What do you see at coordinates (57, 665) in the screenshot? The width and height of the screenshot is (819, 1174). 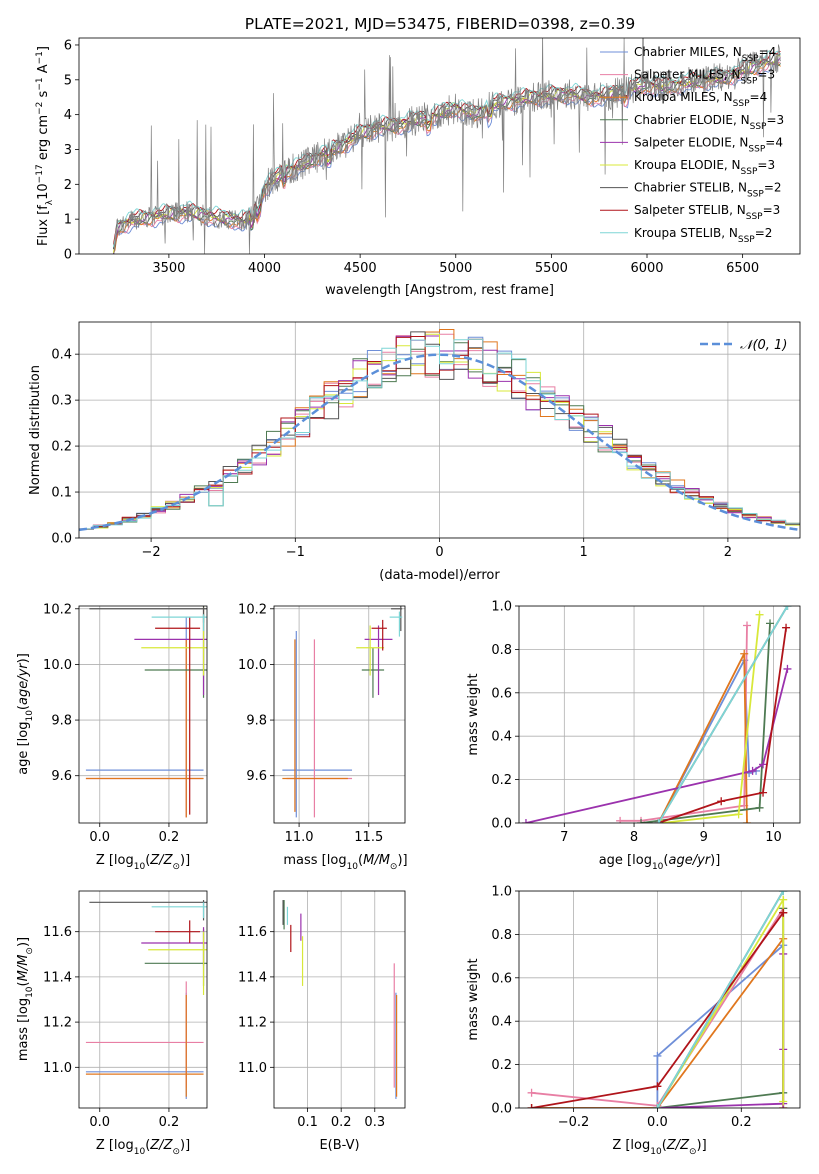 I see `y-tick-label: 10.0` at bounding box center [57, 665].